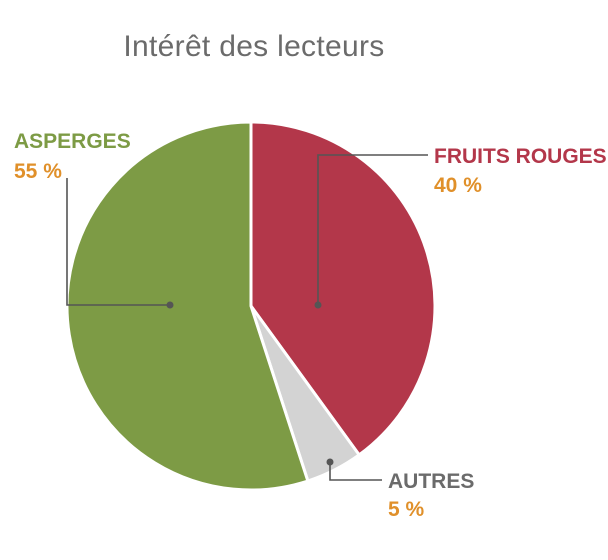 This screenshot has width=608, height=560. What do you see at coordinates (254, 46) in the screenshot?
I see `chart-title: Intérêt des lecteurs` at bounding box center [254, 46].